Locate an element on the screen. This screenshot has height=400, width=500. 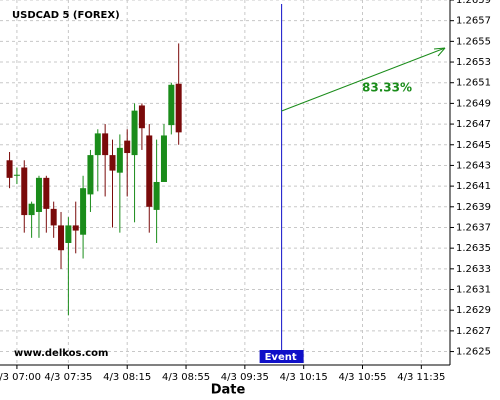
y-tick-label: 1.2643 is located at coordinates (473, 165).